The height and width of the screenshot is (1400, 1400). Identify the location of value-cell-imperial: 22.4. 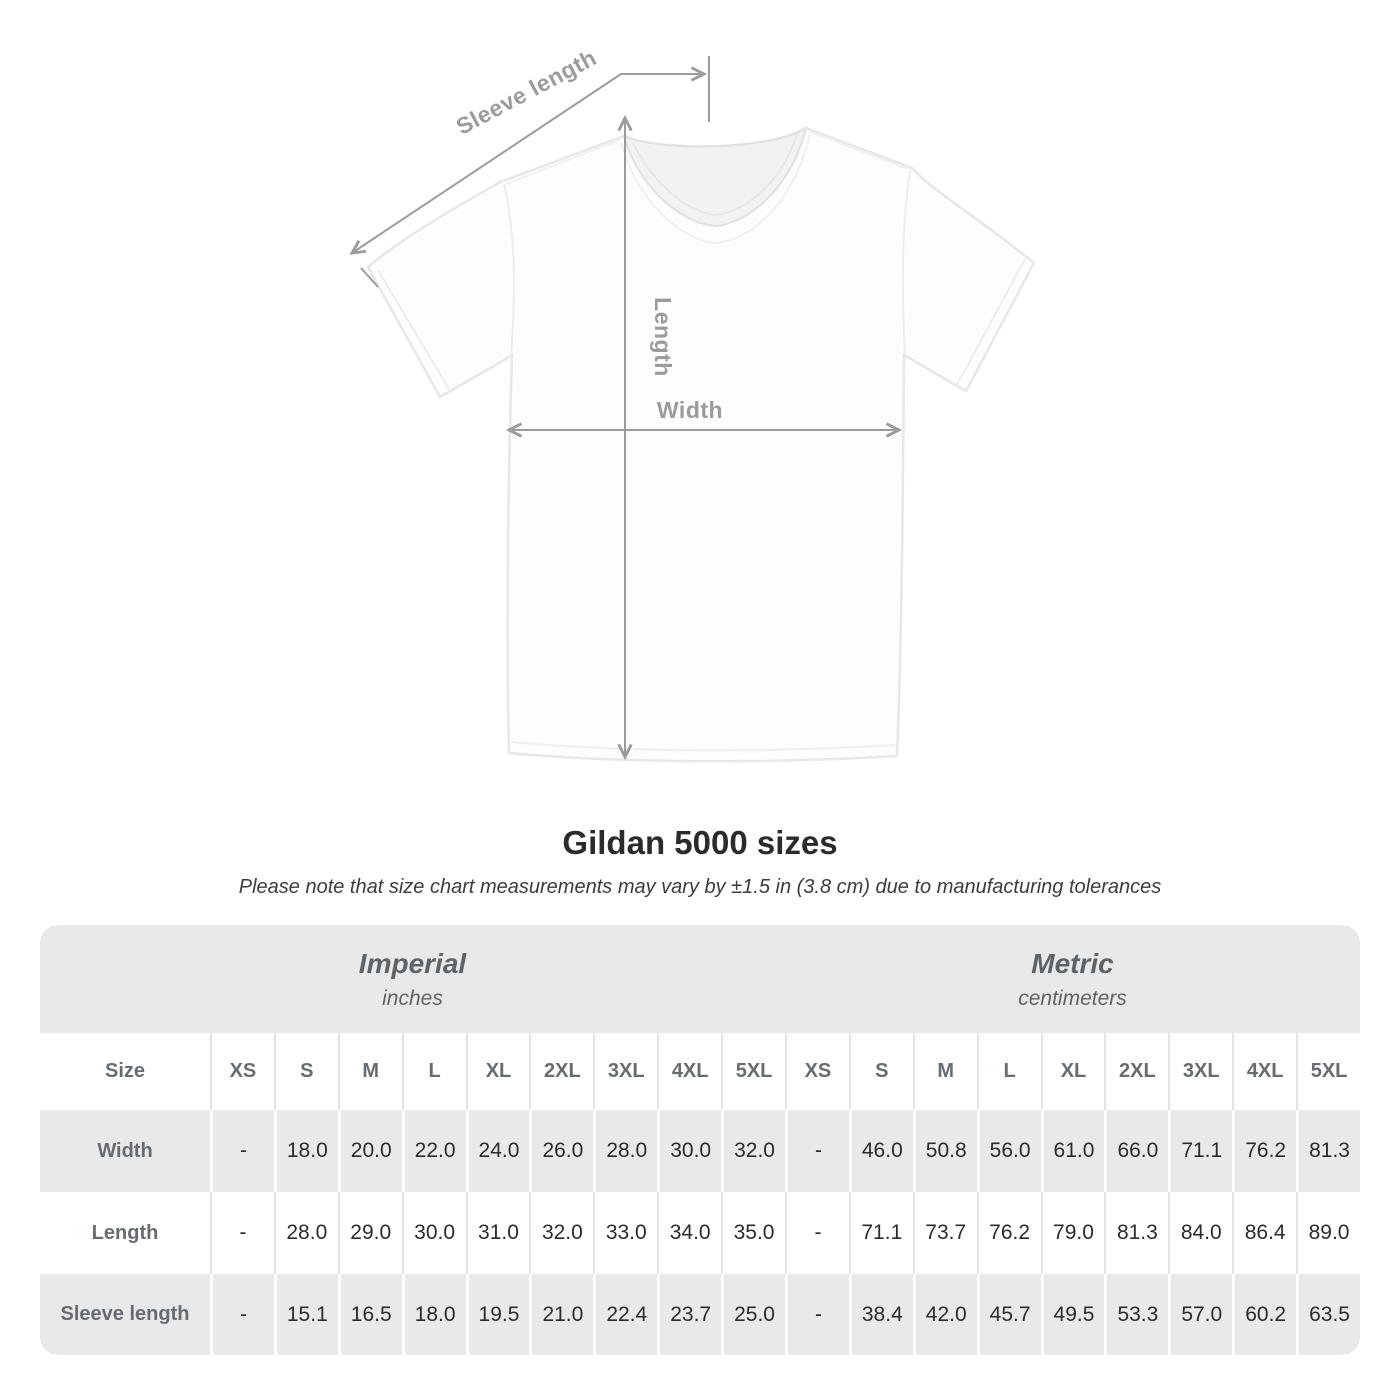
(625, 1314).